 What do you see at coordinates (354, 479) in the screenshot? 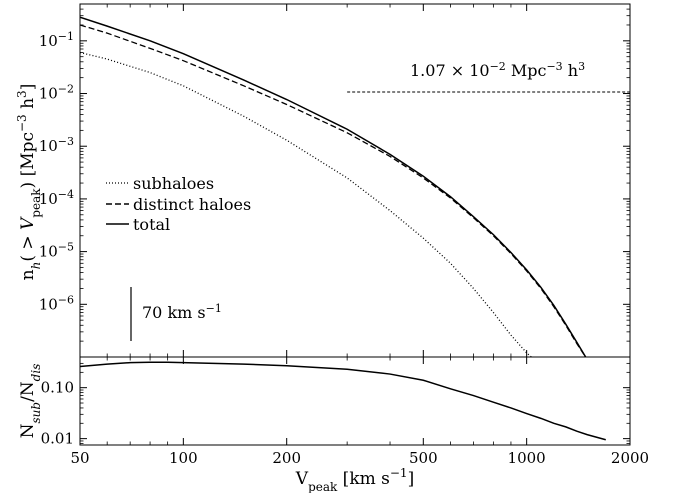
I see `x-axis-label: Vpeak [km s−1]` at bounding box center [354, 479].